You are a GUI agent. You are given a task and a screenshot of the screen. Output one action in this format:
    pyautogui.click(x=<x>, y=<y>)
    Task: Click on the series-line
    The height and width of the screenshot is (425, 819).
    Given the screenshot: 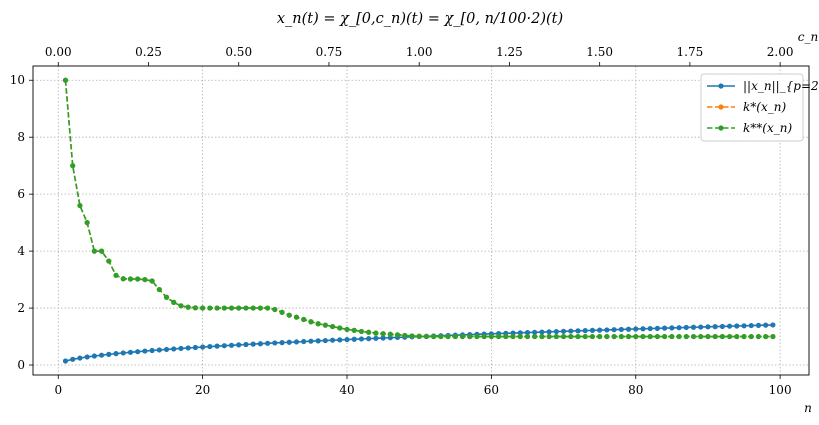 What is the action you would take?
    pyautogui.click(x=419, y=343)
    